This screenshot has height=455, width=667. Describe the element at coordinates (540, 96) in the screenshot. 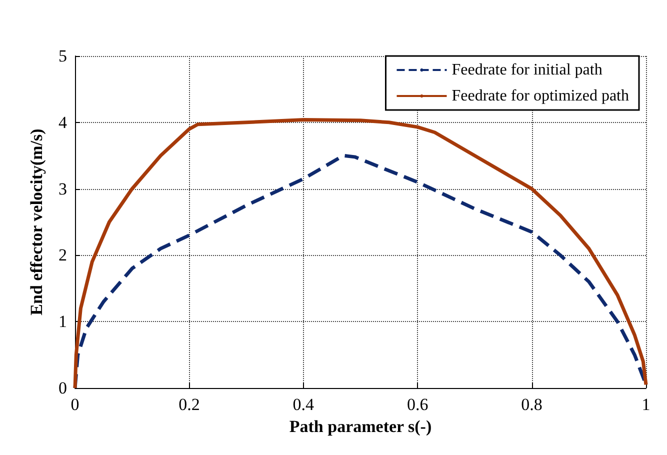

I see `legend-label: Feedrate for optimized path` at that location.